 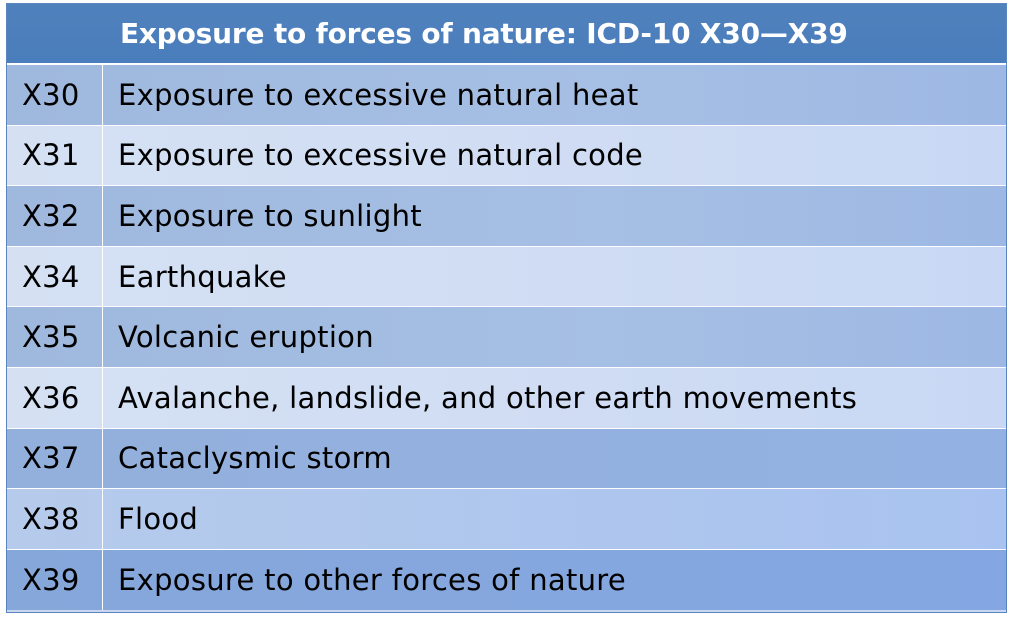 I want to click on code-cell: X38, so click(x=55, y=519).